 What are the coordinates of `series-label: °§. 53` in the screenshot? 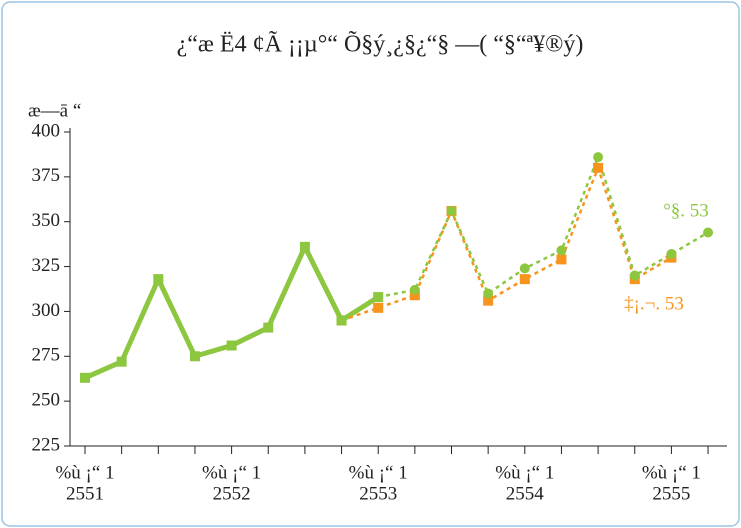 It's located at (686, 210).